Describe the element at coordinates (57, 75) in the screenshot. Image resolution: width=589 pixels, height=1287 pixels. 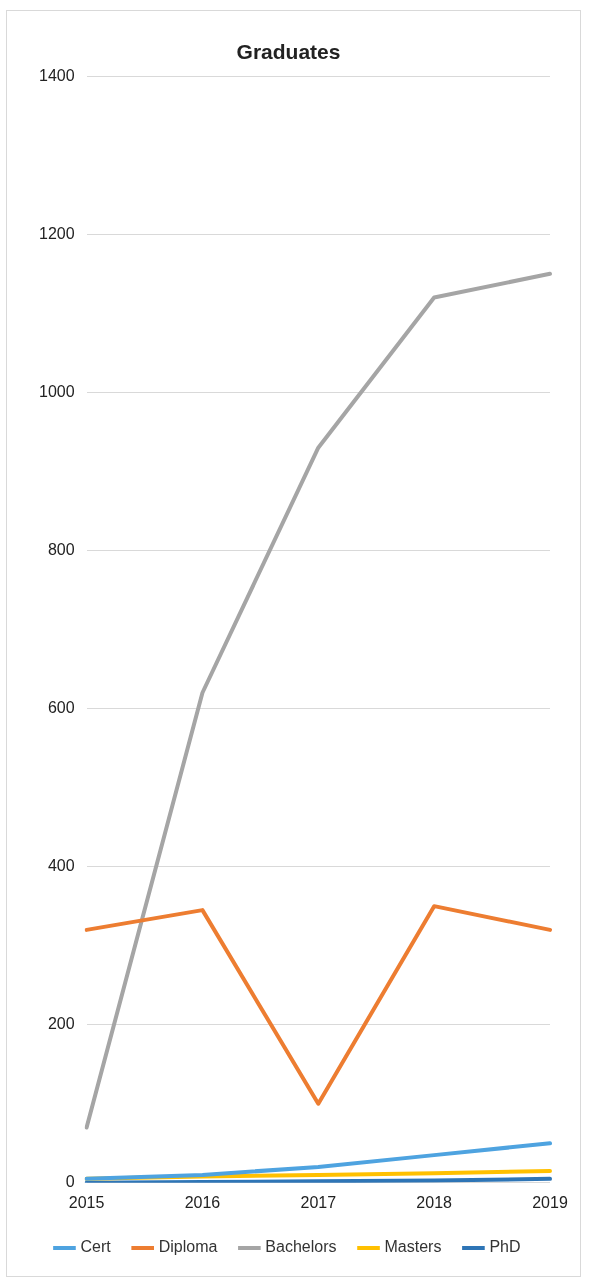
I see `y-tick-label: 1400` at that location.